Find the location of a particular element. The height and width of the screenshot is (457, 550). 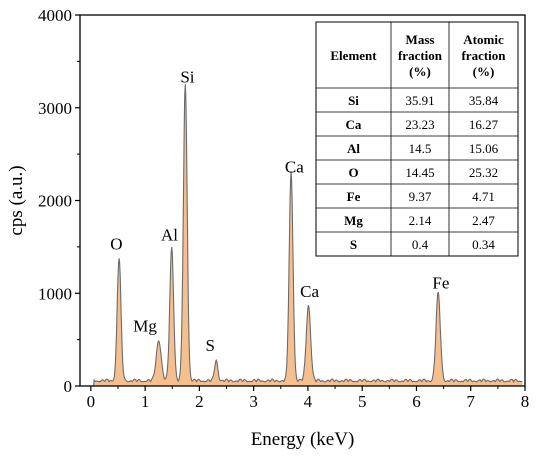

y-tick-label: 3000 is located at coordinates (55, 108).